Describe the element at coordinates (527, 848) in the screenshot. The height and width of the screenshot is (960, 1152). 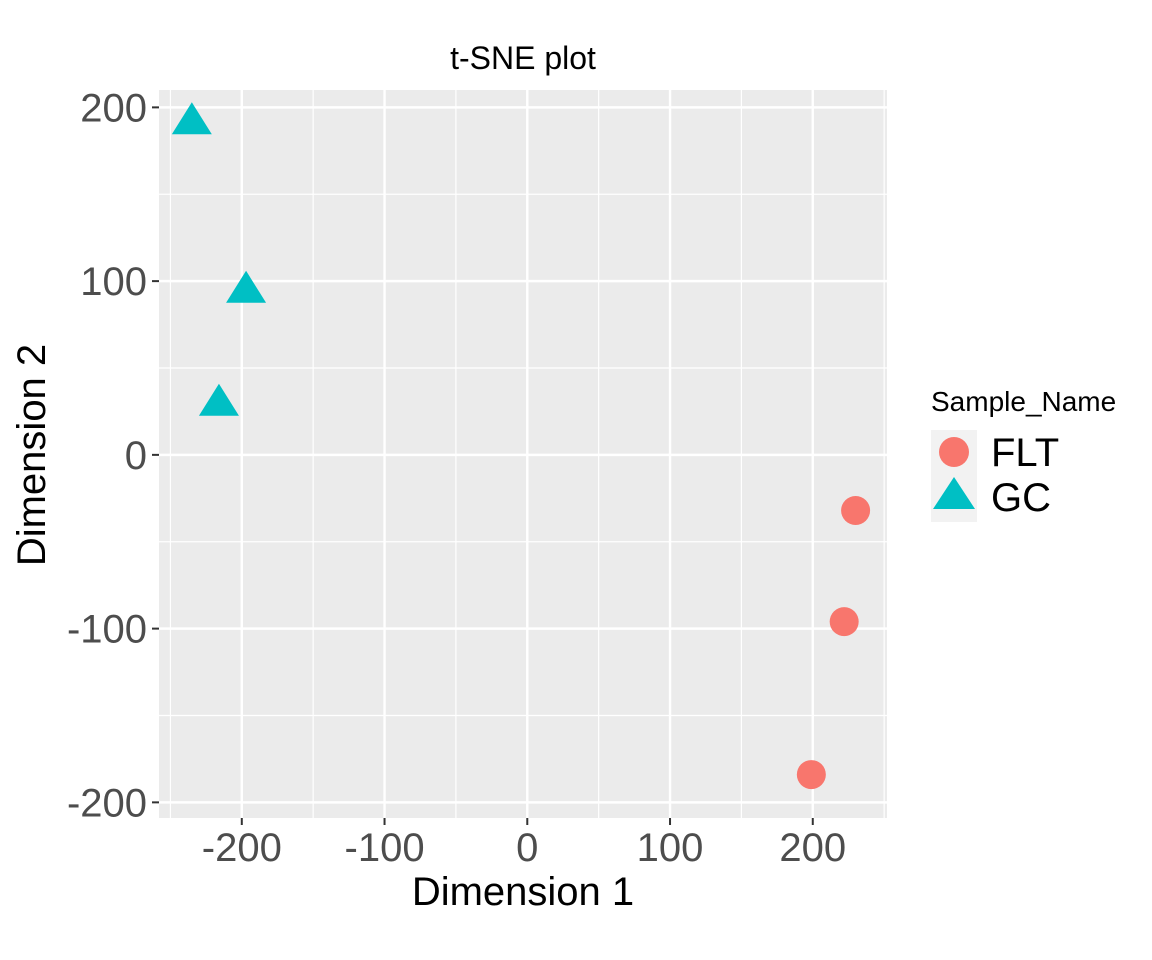
I see `x-tick-label: 0` at that location.